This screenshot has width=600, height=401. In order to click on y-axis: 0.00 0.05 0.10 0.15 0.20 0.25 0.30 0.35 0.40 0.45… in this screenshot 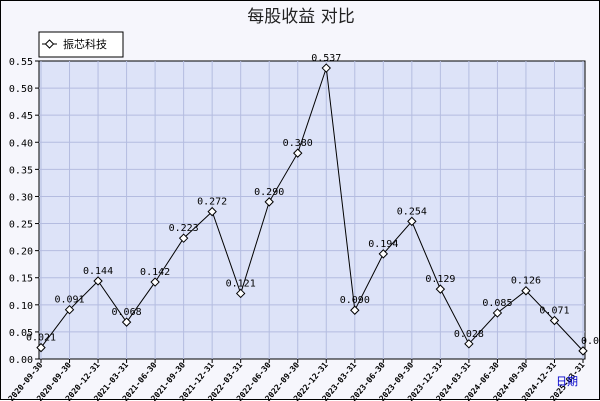, I will do `click(24, 211)`.